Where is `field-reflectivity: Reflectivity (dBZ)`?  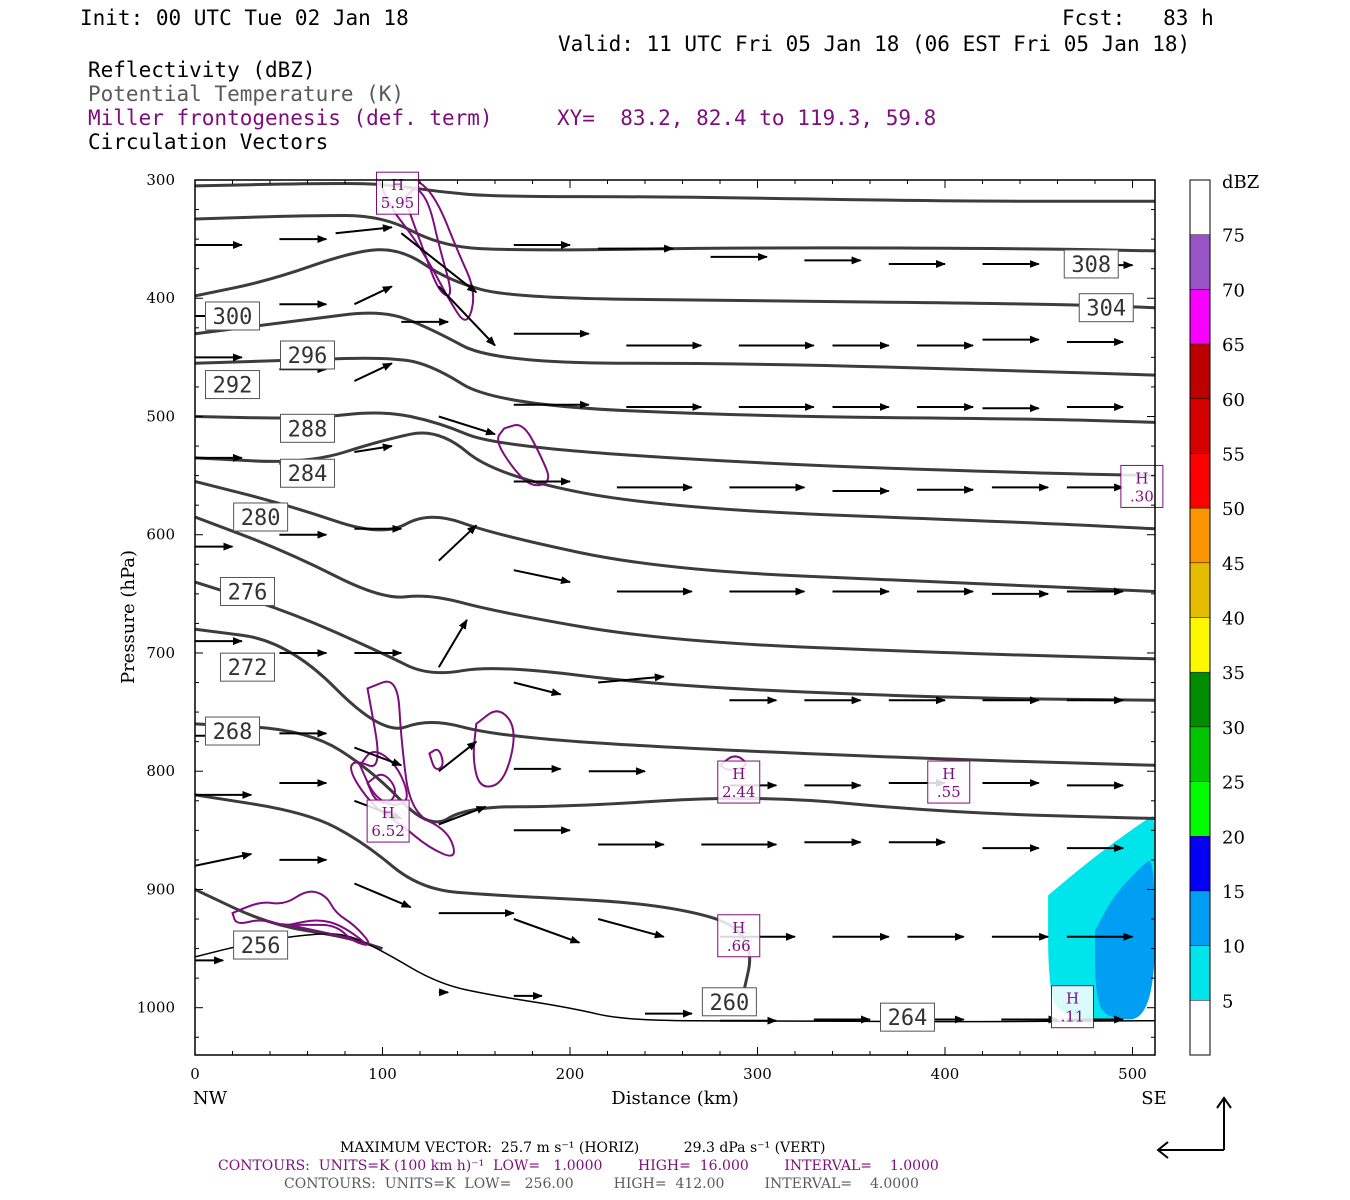
field-reflectivity: Reflectivity (dBZ) is located at coordinates (202, 70).